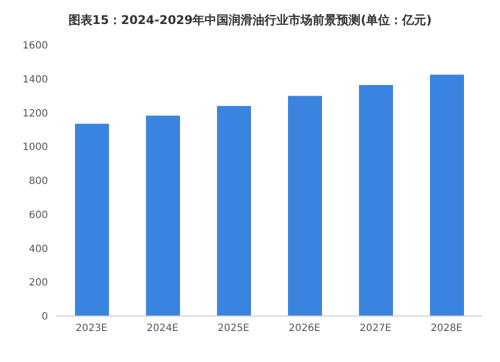 This screenshot has width=500, height=362. What do you see at coordinates (35, 46) in the screenshot?
I see `y-tick-label: 1600` at bounding box center [35, 46].